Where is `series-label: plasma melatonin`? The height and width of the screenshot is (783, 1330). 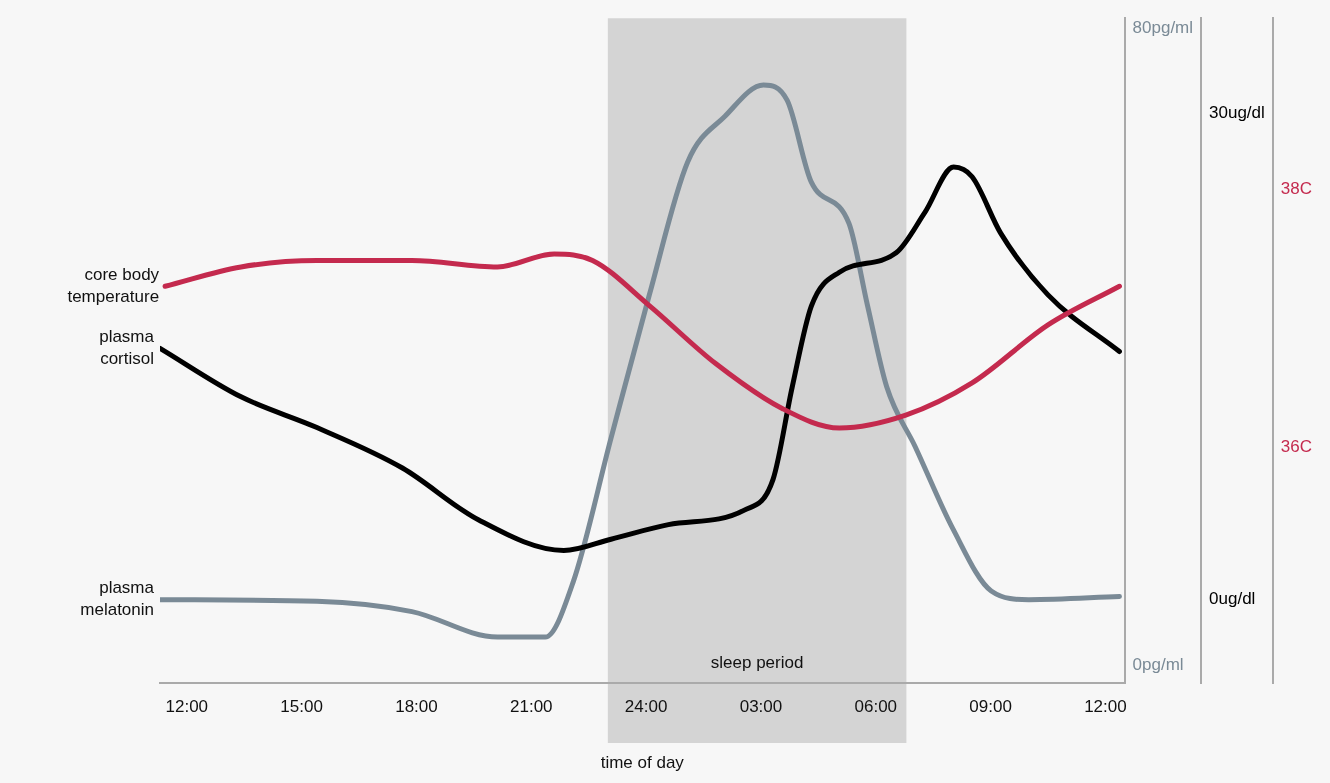 series-label: plasma melatonin is located at coordinates (117, 599).